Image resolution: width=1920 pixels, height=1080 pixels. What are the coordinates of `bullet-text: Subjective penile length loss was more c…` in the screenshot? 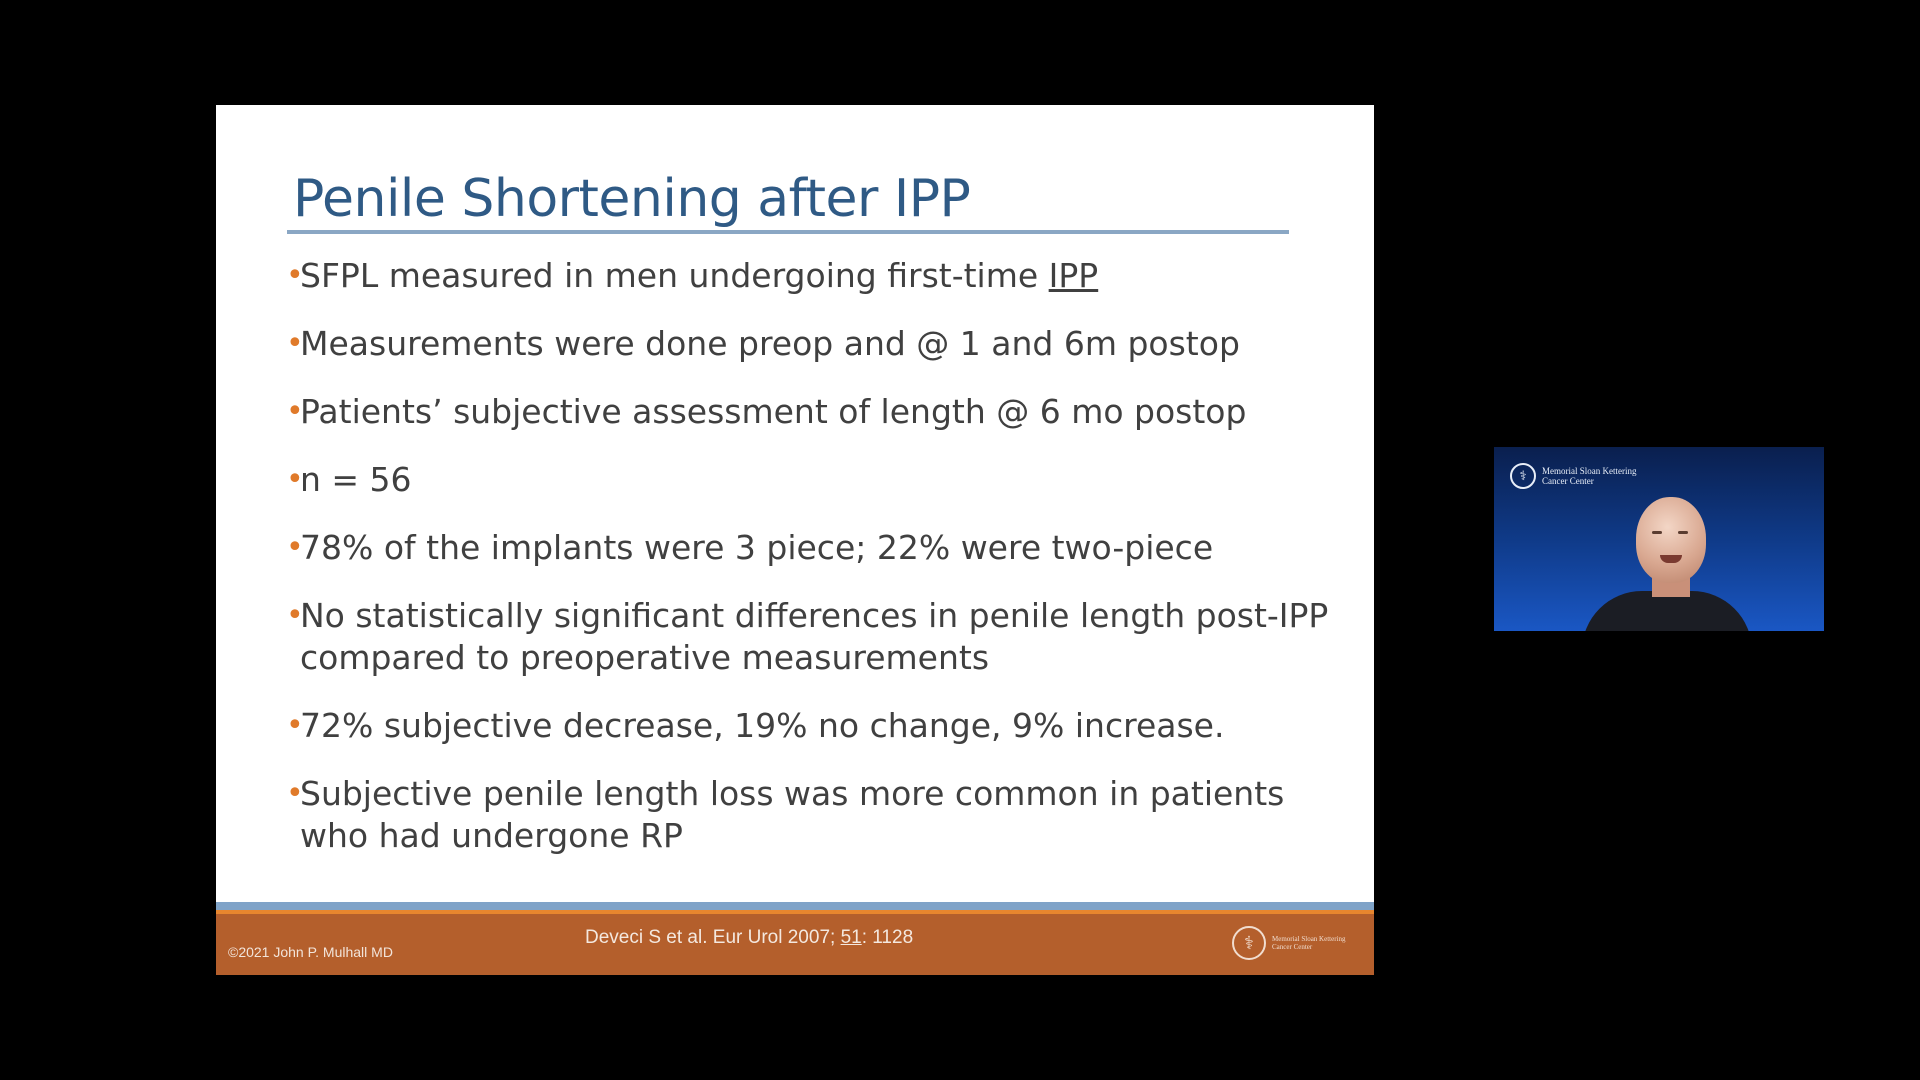 It's located at (792, 793).